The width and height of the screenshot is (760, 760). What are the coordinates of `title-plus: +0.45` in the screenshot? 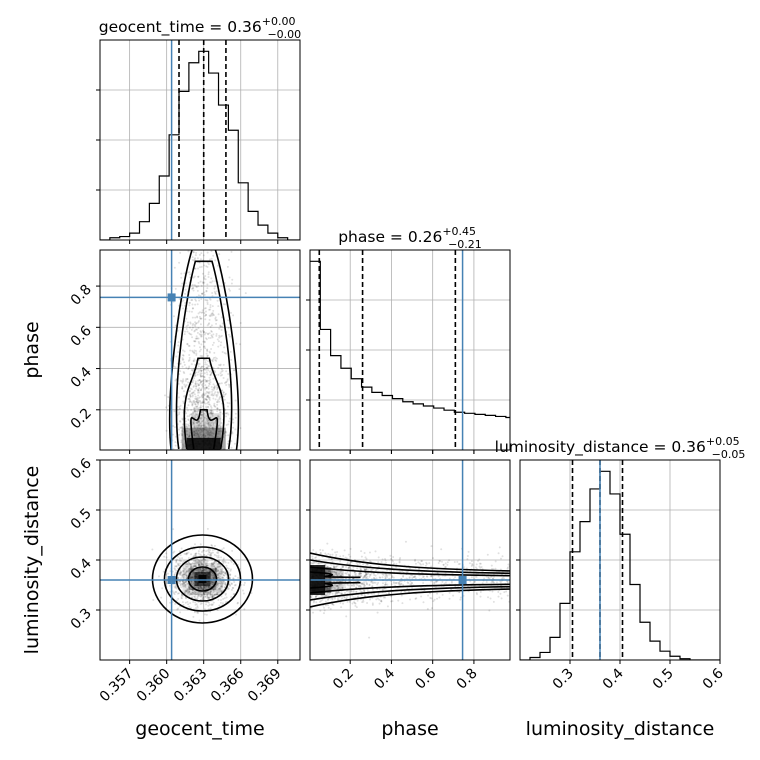 It's located at (459, 231).